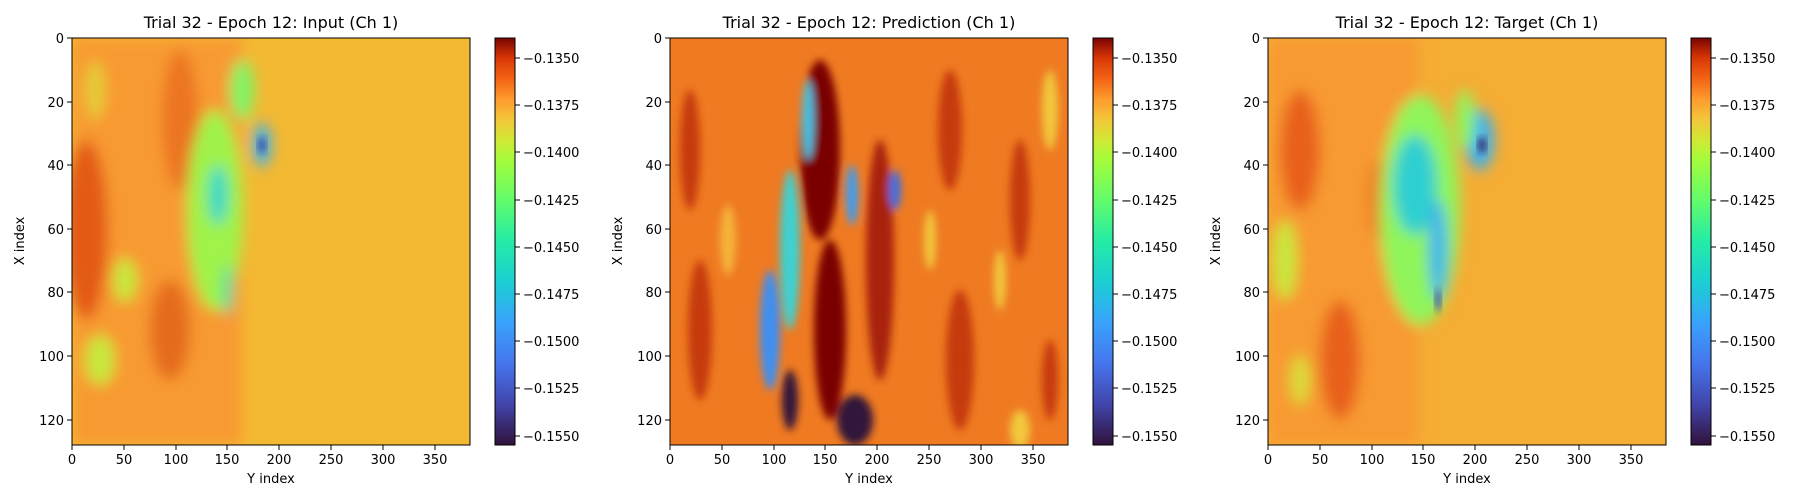 The width and height of the screenshot is (1800, 500). Describe the element at coordinates (271, 22) in the screenshot. I see `panel-title: Trial 32 - Epoch 12: Input (Ch 1)` at that location.